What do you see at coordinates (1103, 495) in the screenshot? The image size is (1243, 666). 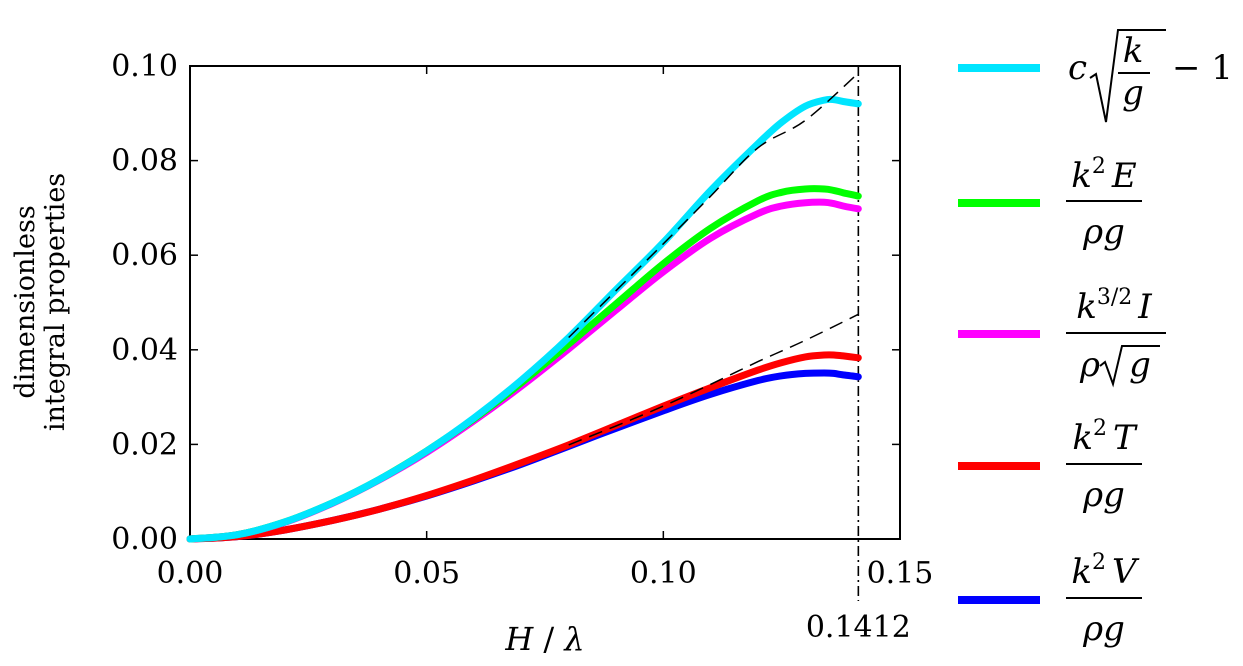 I see `legend-T-denominator: ρg` at bounding box center [1103, 495].